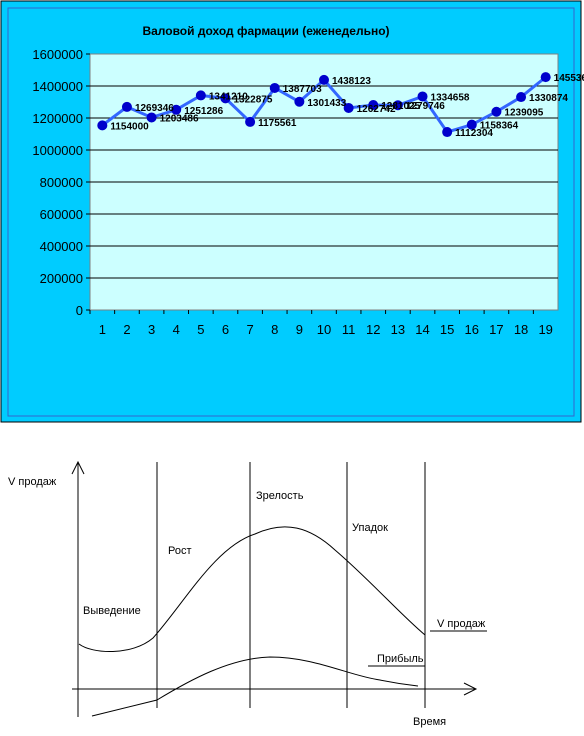  What do you see at coordinates (102, 329) in the screenshot?
I see `x-tick-label: 1` at bounding box center [102, 329].